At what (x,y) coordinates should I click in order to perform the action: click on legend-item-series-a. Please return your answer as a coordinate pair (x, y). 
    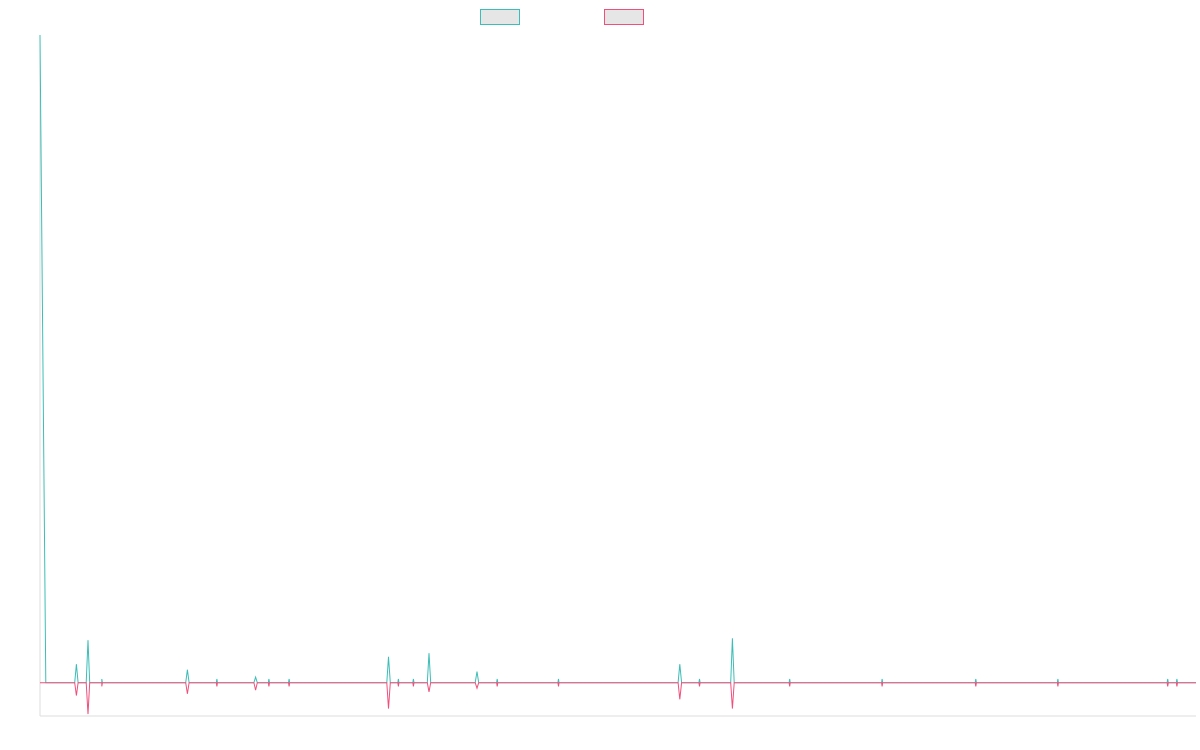
    Looking at the image, I should click on (500, 17).